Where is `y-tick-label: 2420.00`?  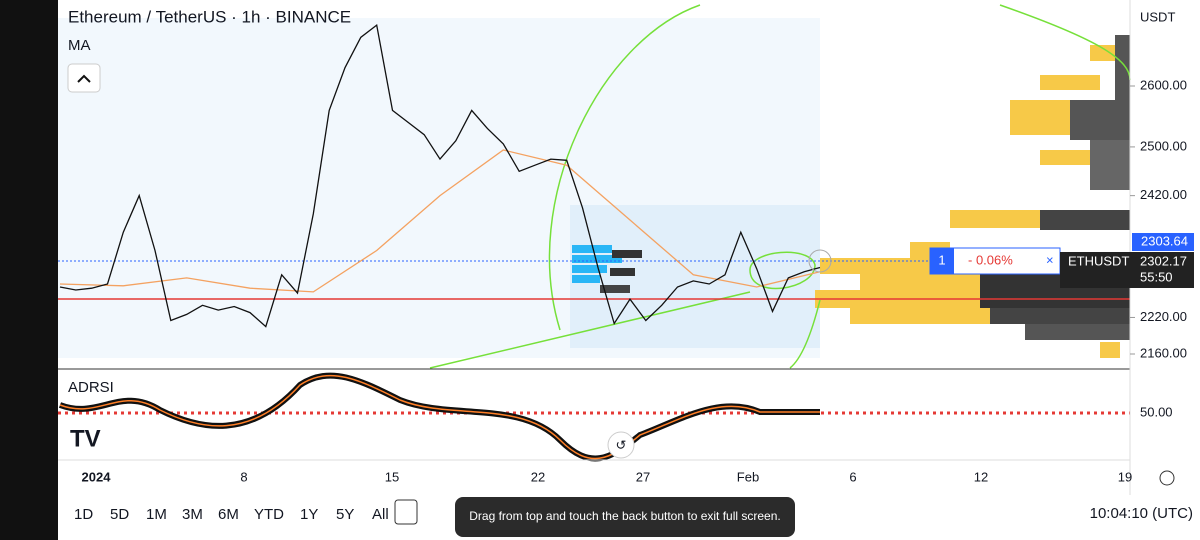 y-tick-label: 2420.00 is located at coordinates (1163, 194).